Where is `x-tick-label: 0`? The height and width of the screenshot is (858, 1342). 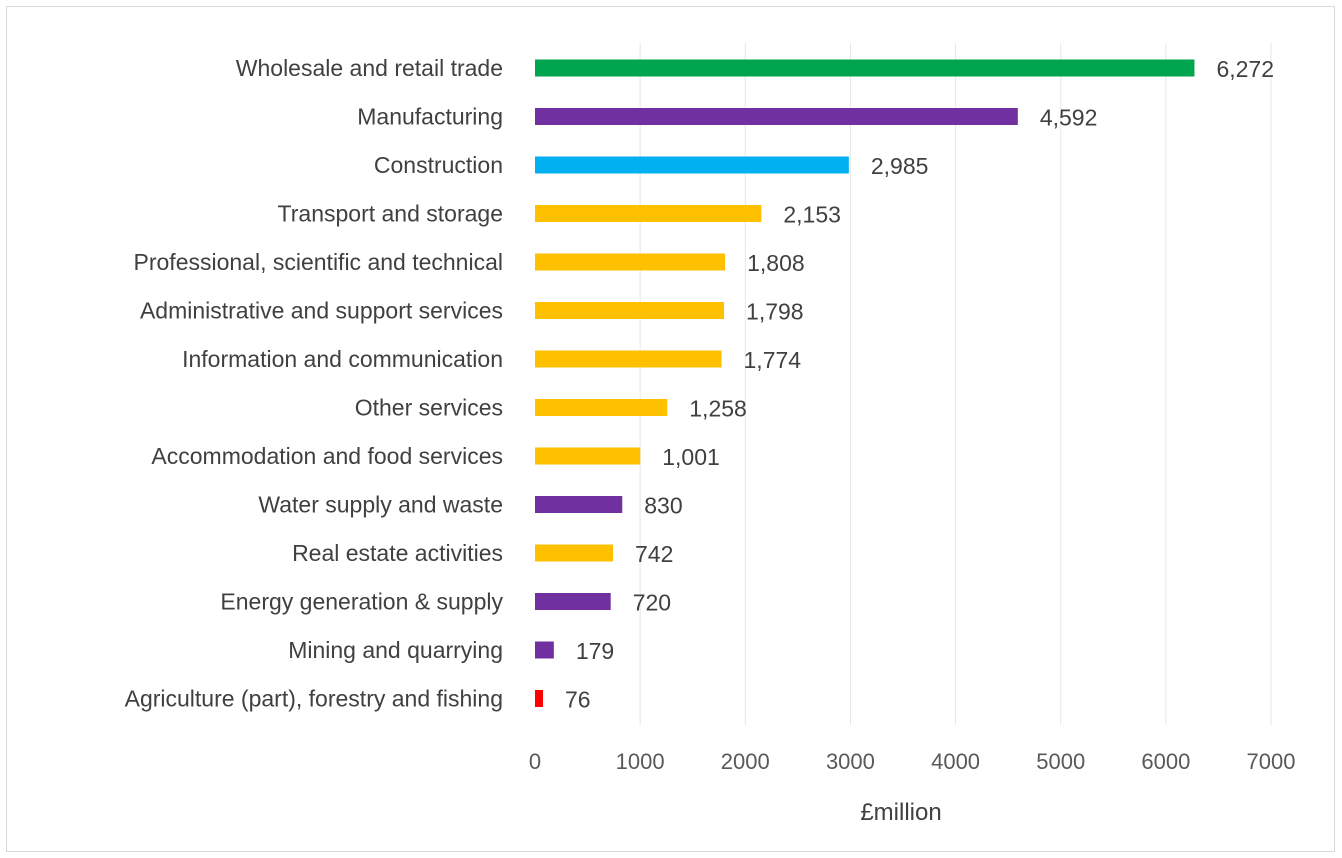
x-tick-label: 0 is located at coordinates (535, 761).